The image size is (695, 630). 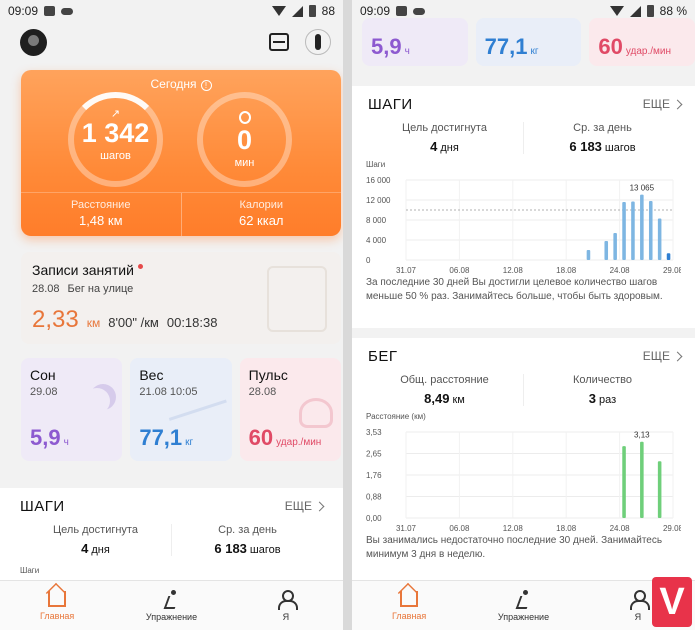 What do you see at coordinates (642, 42) in the screenshot?
I see `pulse-tile: 60 удар./мин` at bounding box center [642, 42].